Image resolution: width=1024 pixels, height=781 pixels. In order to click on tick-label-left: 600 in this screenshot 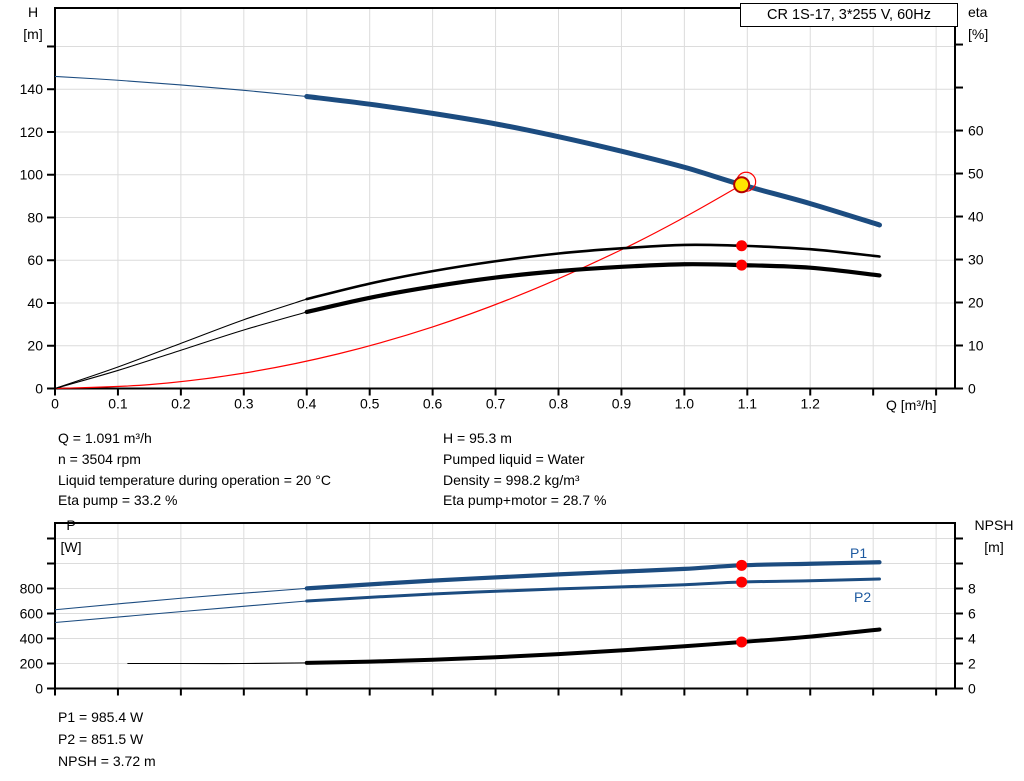, I will do `click(32, 614)`.